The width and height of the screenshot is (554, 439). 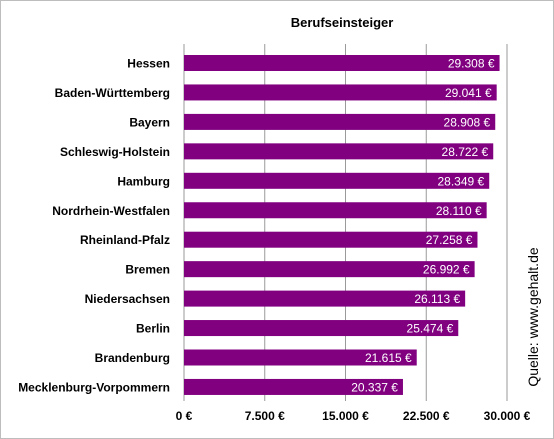 What do you see at coordinates (374, 387) in the screenshot?
I see `data-label: 20.337 €` at bounding box center [374, 387].